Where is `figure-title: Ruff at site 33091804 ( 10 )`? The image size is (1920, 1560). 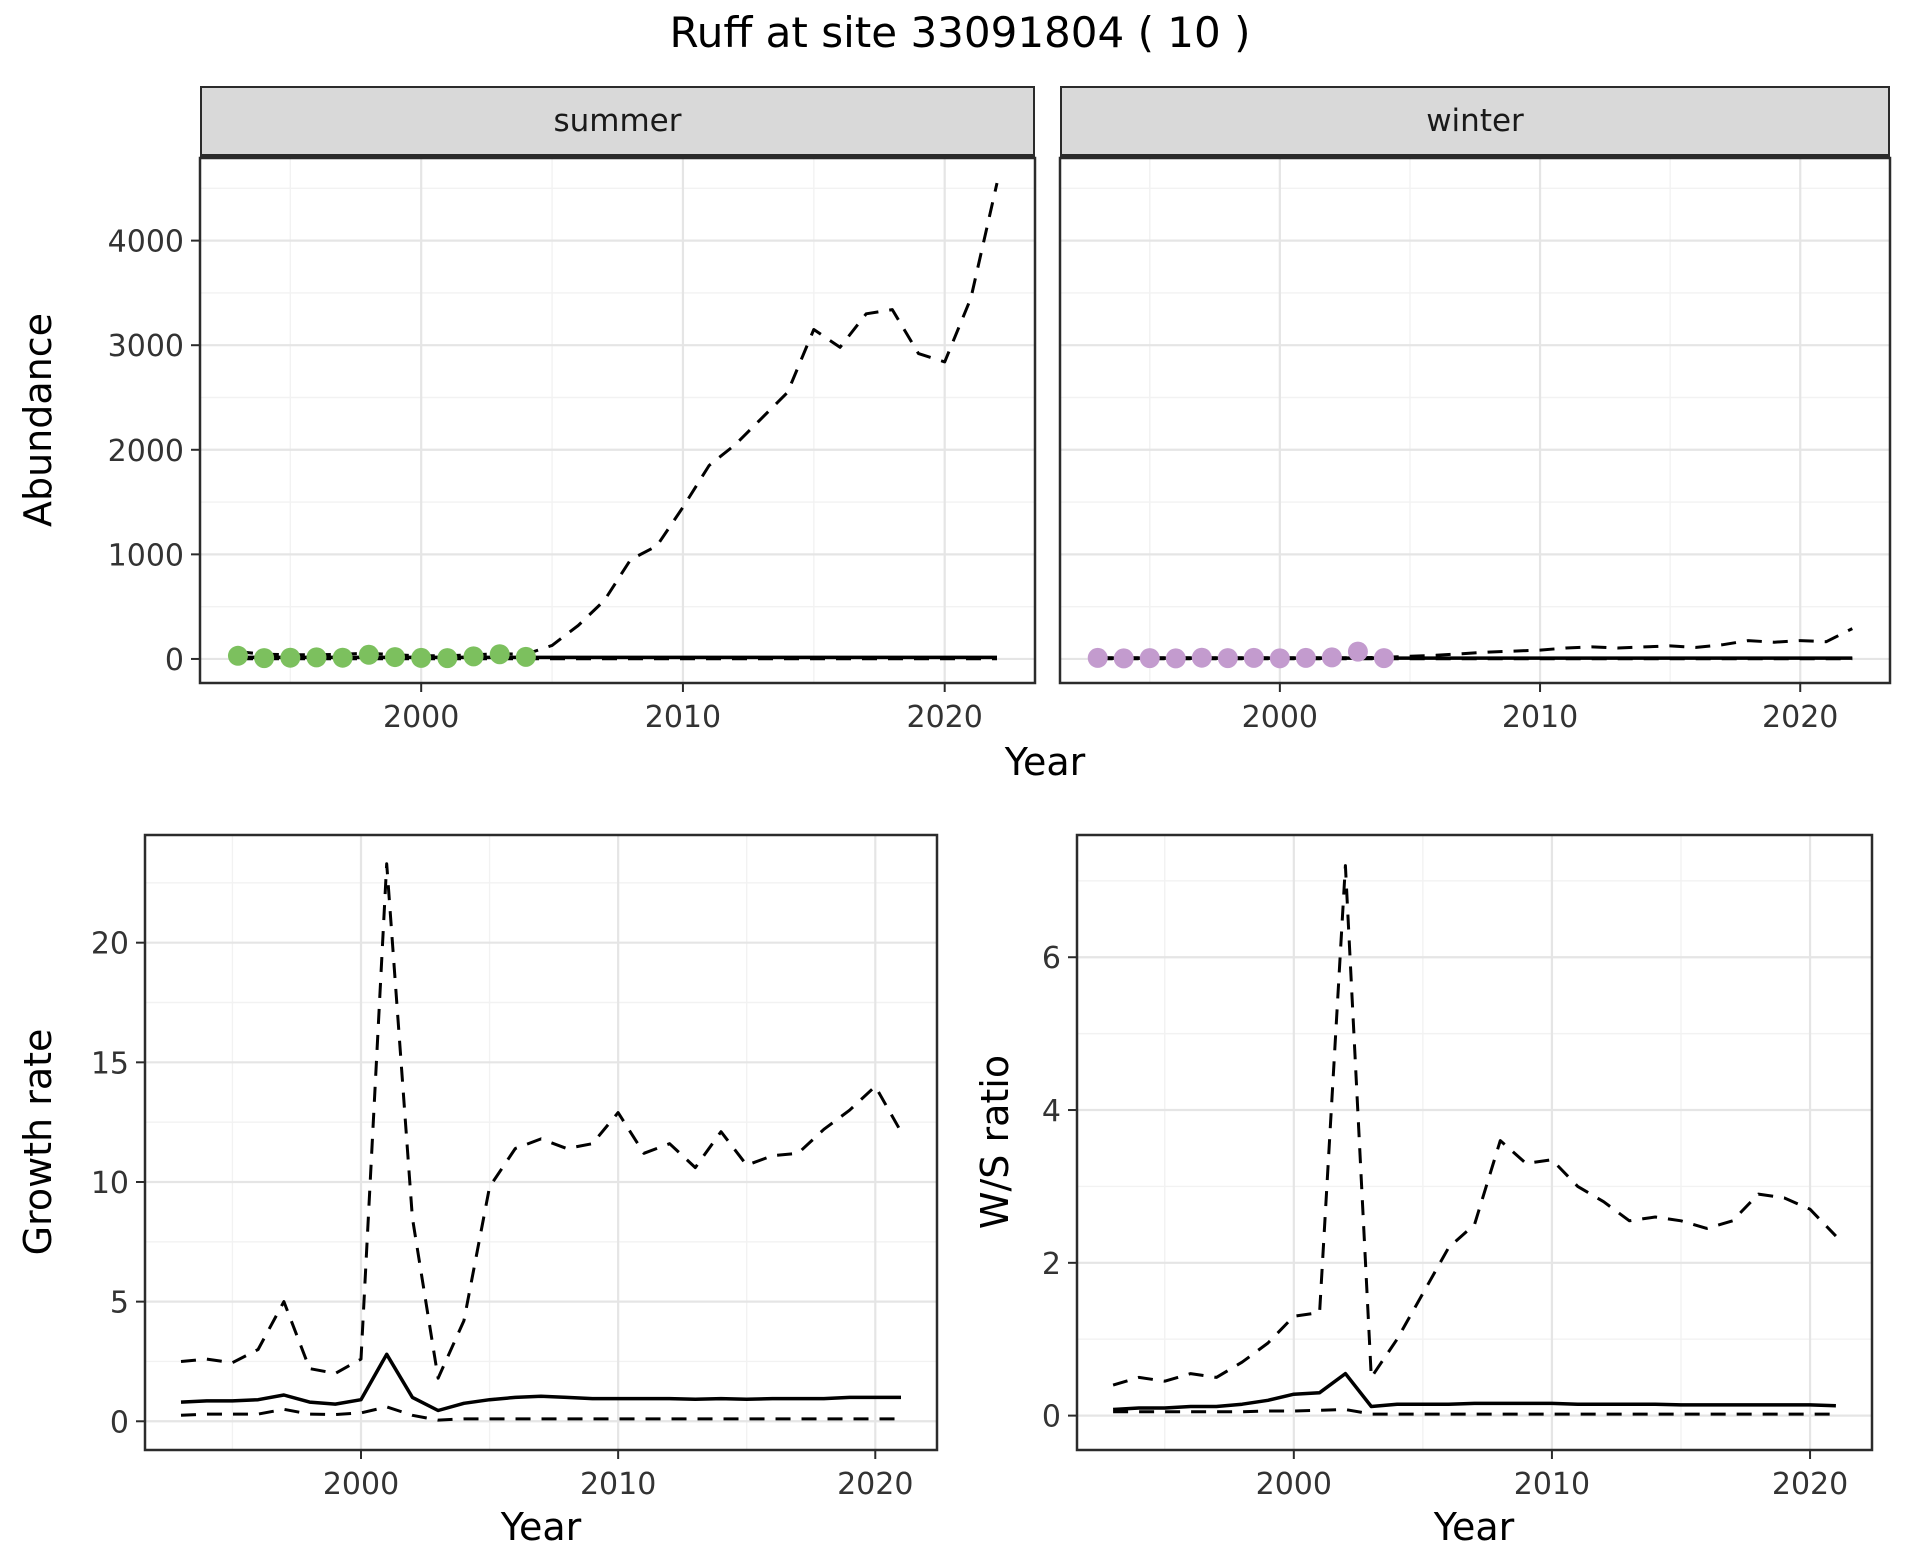
figure-title: Ruff at site 33091804 ( 10 ) is located at coordinates (960, 32).